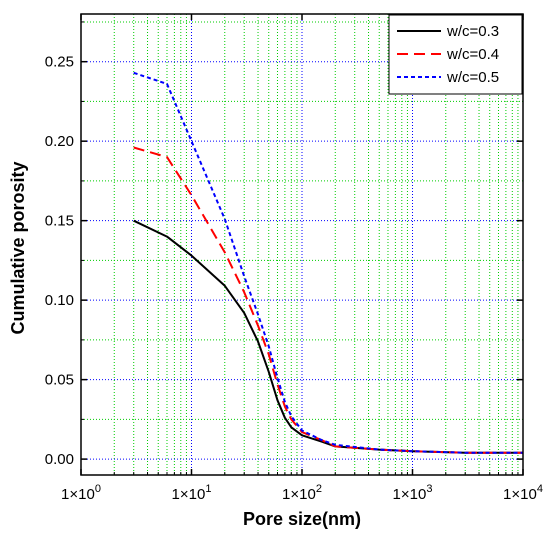 This screenshot has width=550, height=534. I want to click on y-axis-title: Cumulative porosity, so click(18, 247).